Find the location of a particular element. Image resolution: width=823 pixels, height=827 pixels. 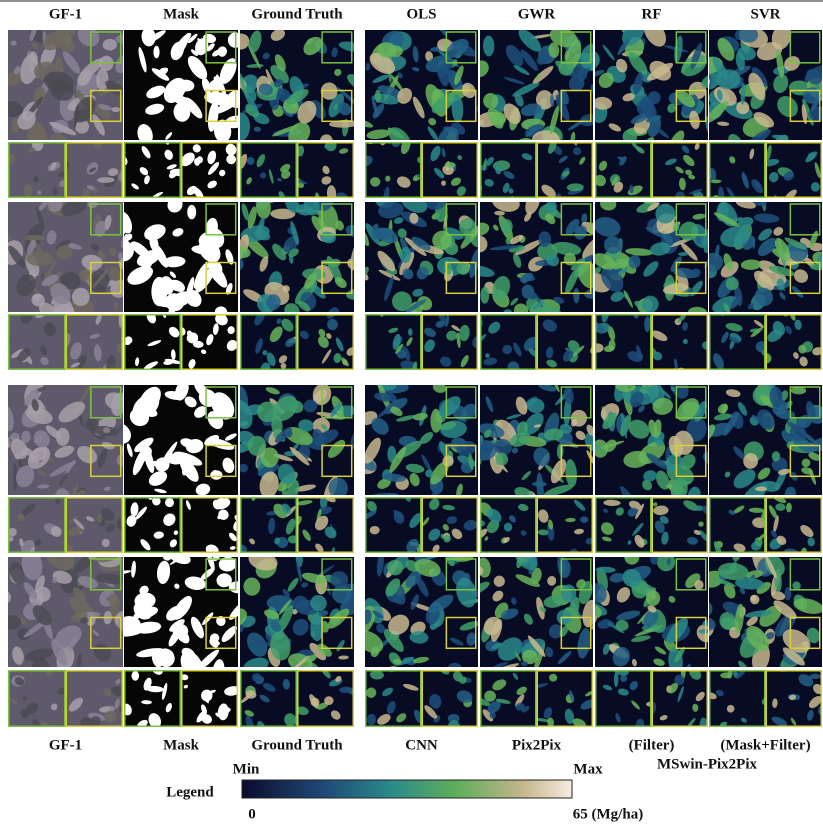

column-footer: Mask is located at coordinates (181, 745).